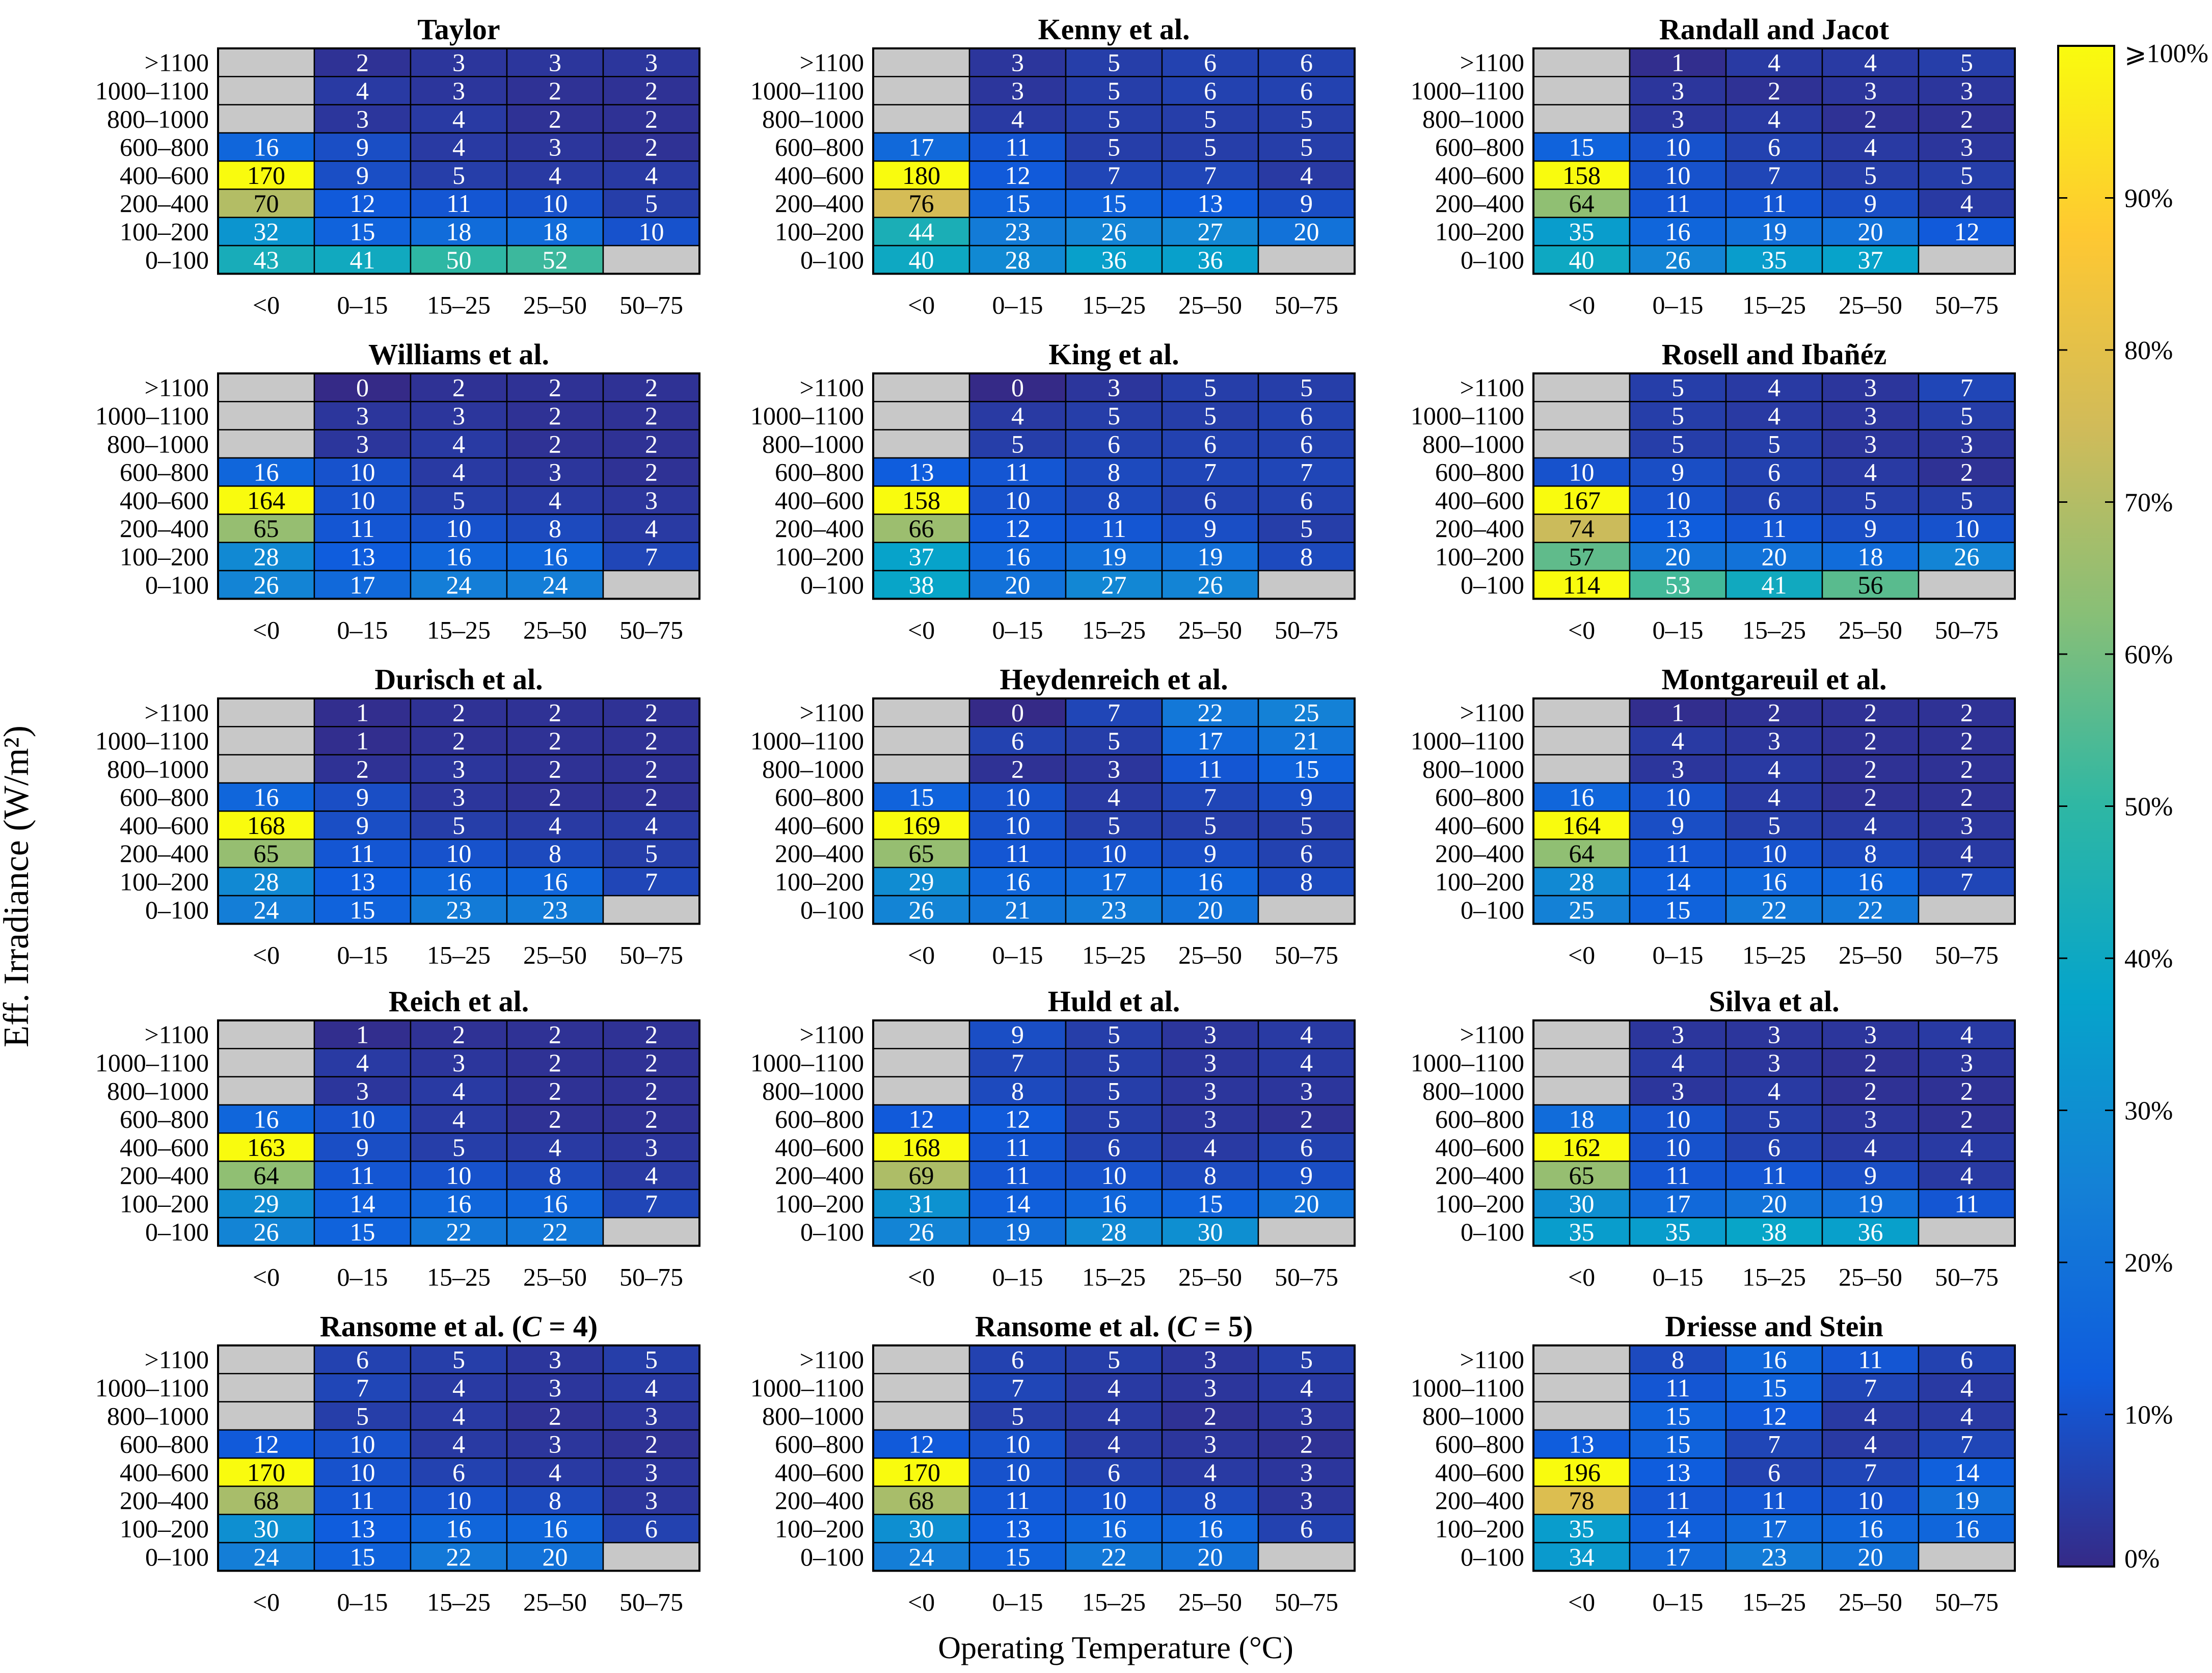 The width and height of the screenshot is (2212, 1673). Describe the element at coordinates (421, 1327) in the screenshot. I see `panel-title-text: Ransome et al. (` at that location.